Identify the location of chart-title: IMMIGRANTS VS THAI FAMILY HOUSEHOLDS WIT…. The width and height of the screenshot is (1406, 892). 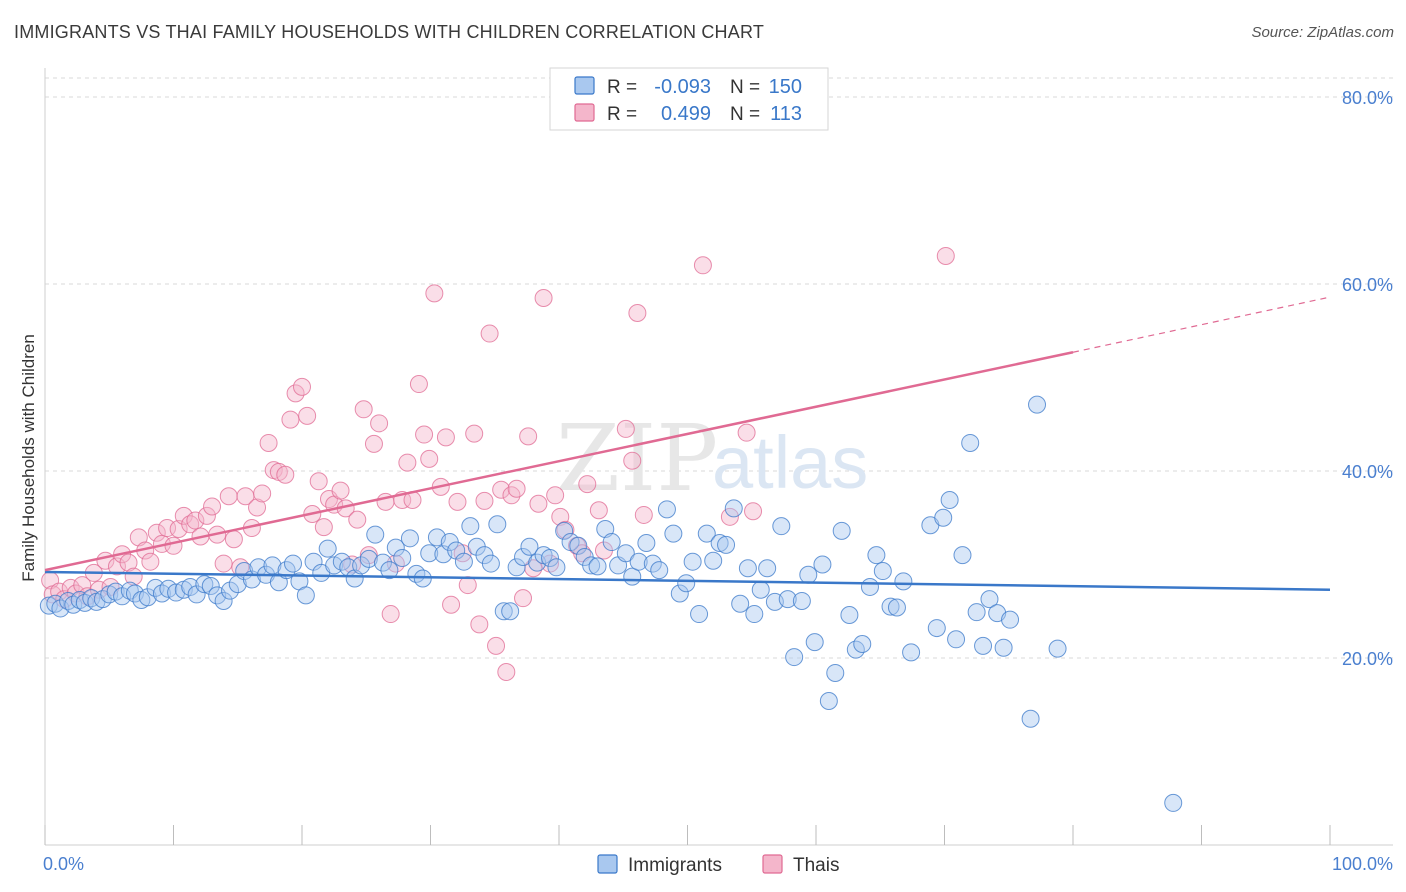
(389, 32).